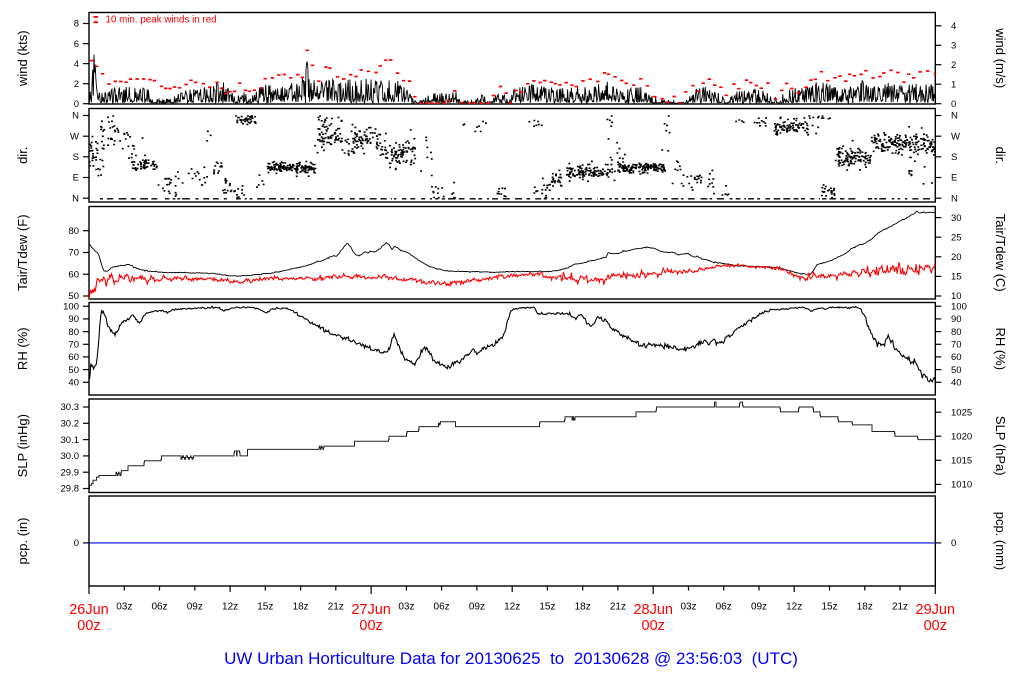 The image size is (1024, 700). Describe the element at coordinates (22, 252) in the screenshot. I see `svg-text: Tair/Tdew (F)` at that location.